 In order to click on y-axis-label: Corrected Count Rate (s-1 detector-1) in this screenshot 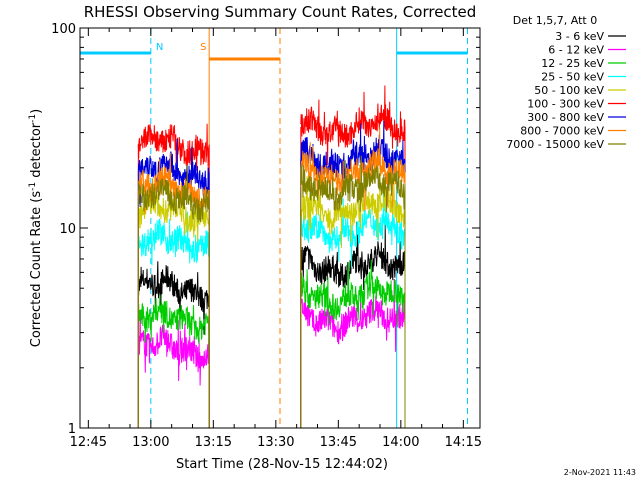, I will do `click(36, 228)`.